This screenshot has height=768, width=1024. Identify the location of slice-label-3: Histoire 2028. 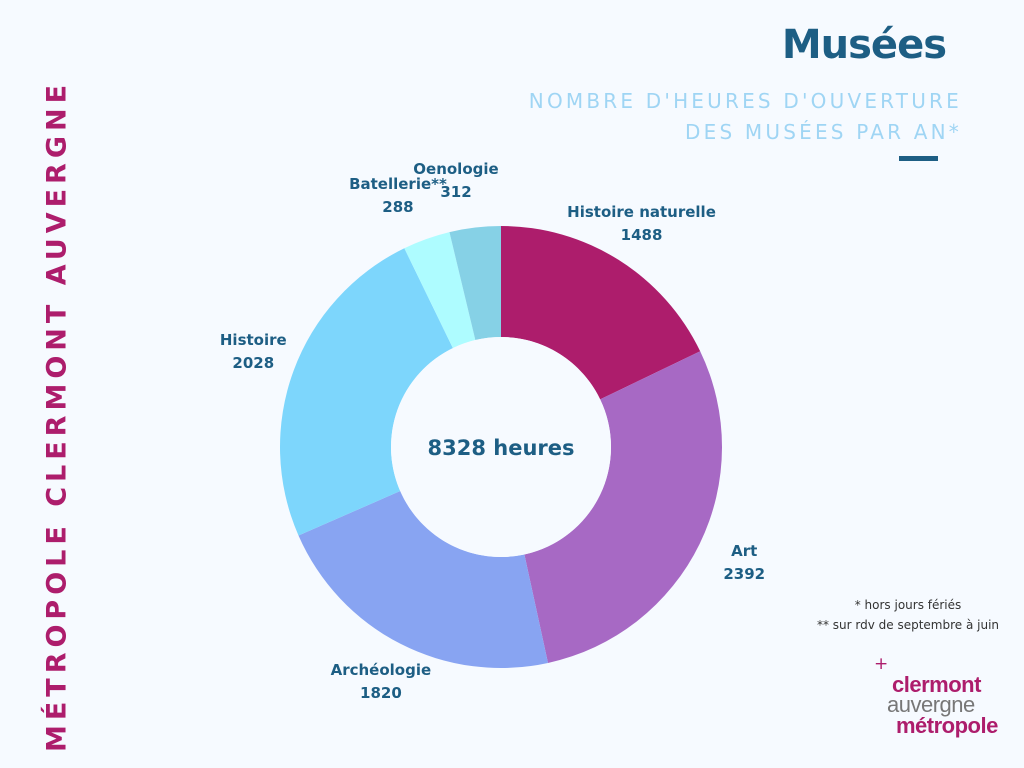
(253, 352).